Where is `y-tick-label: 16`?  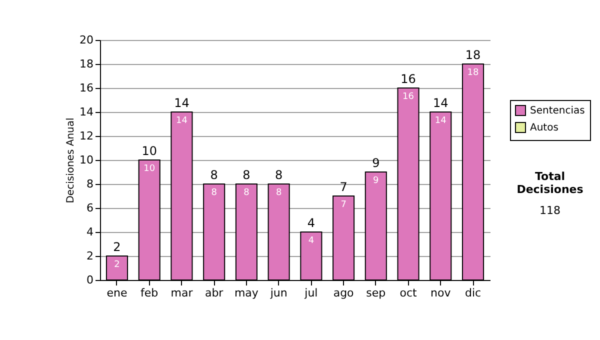
y-tick-label: 16 is located at coordinates (87, 88).